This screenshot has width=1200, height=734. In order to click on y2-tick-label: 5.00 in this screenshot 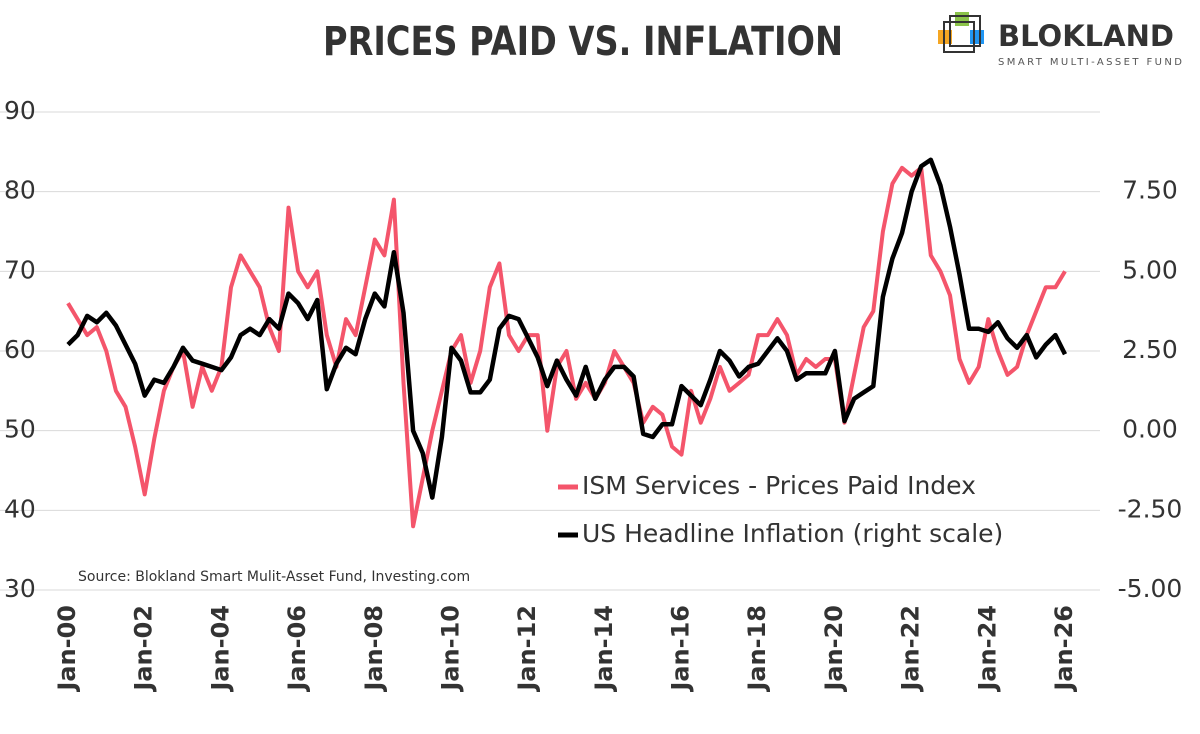, I will do `click(1150, 269)`.